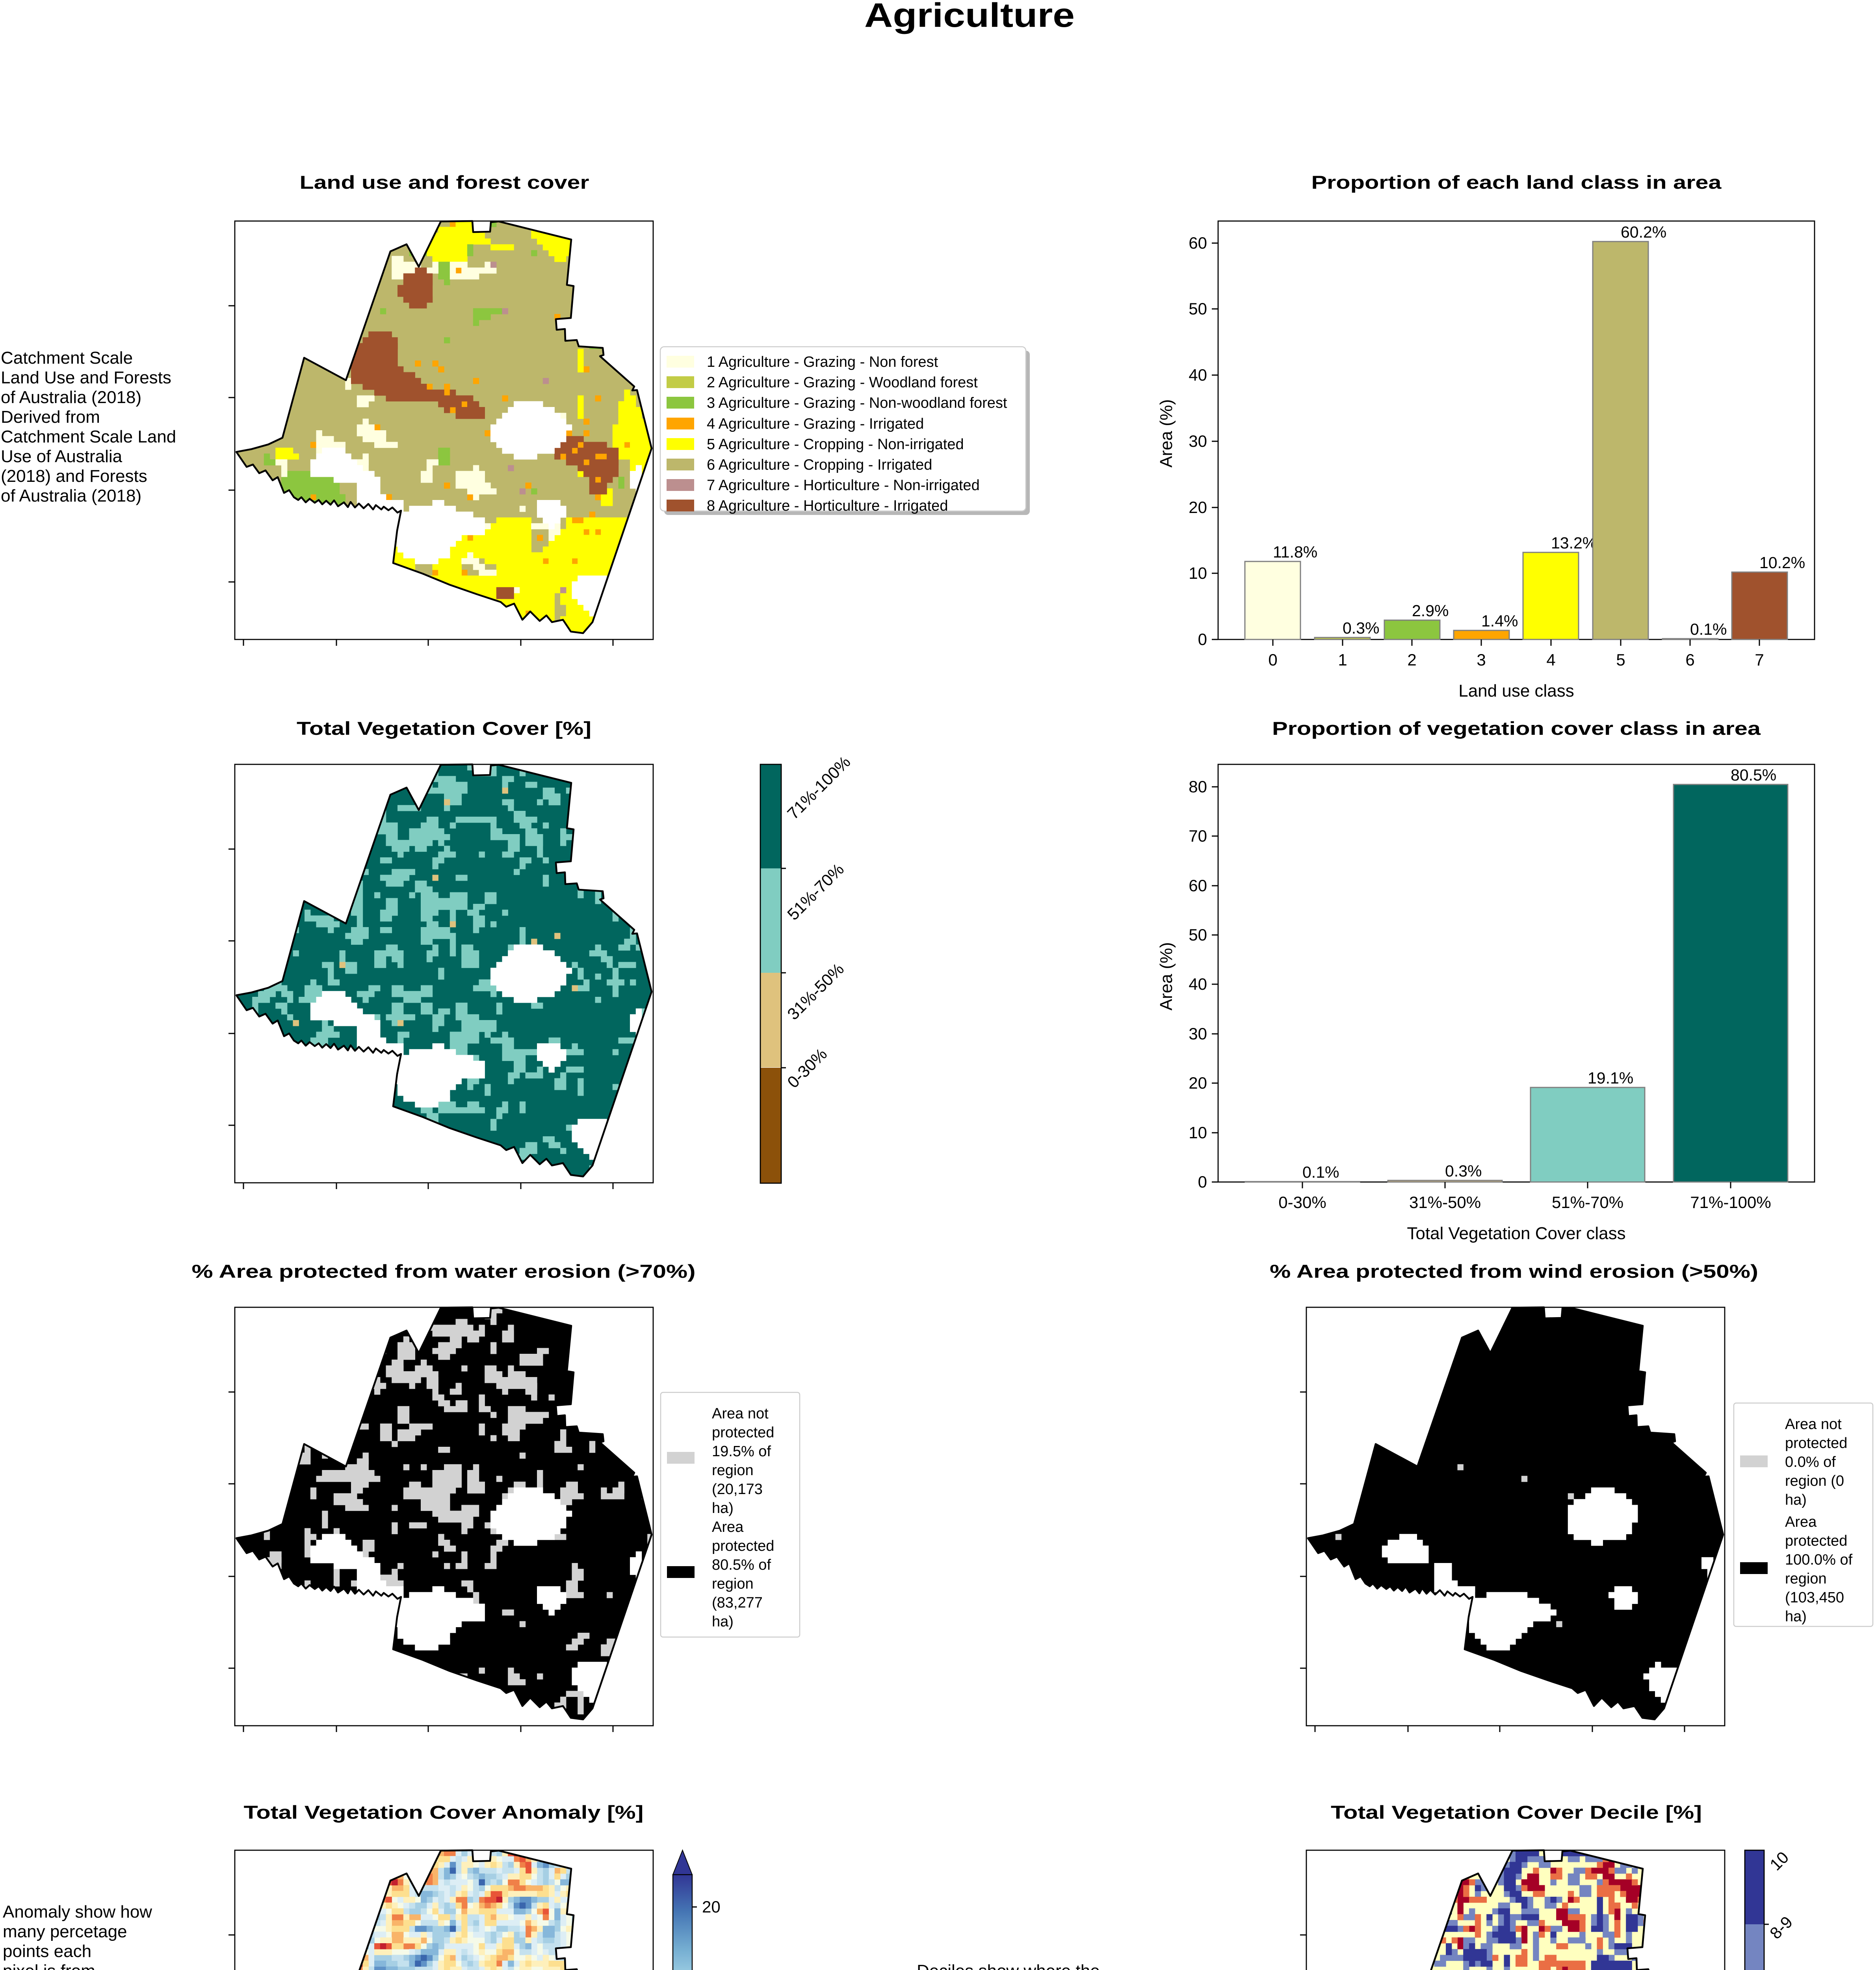 This screenshot has width=1876, height=1970. What do you see at coordinates (88, 436) in the screenshot?
I see `svg-text: Catchment Scale Land` at bounding box center [88, 436].